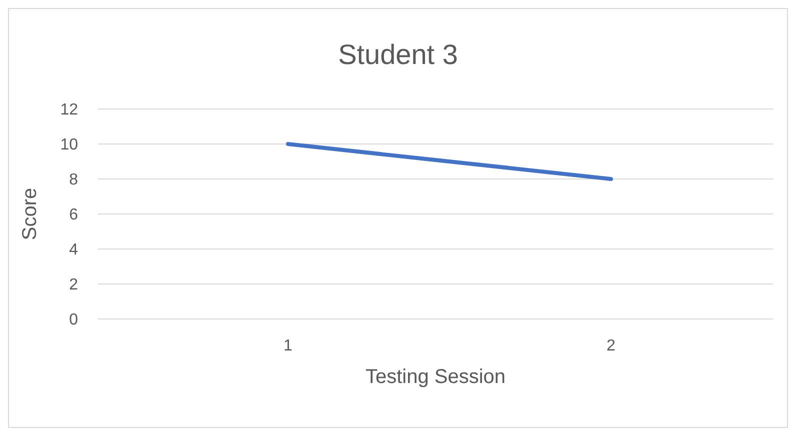  What do you see at coordinates (73, 180) in the screenshot?
I see `y-tick-label: 8` at bounding box center [73, 180].